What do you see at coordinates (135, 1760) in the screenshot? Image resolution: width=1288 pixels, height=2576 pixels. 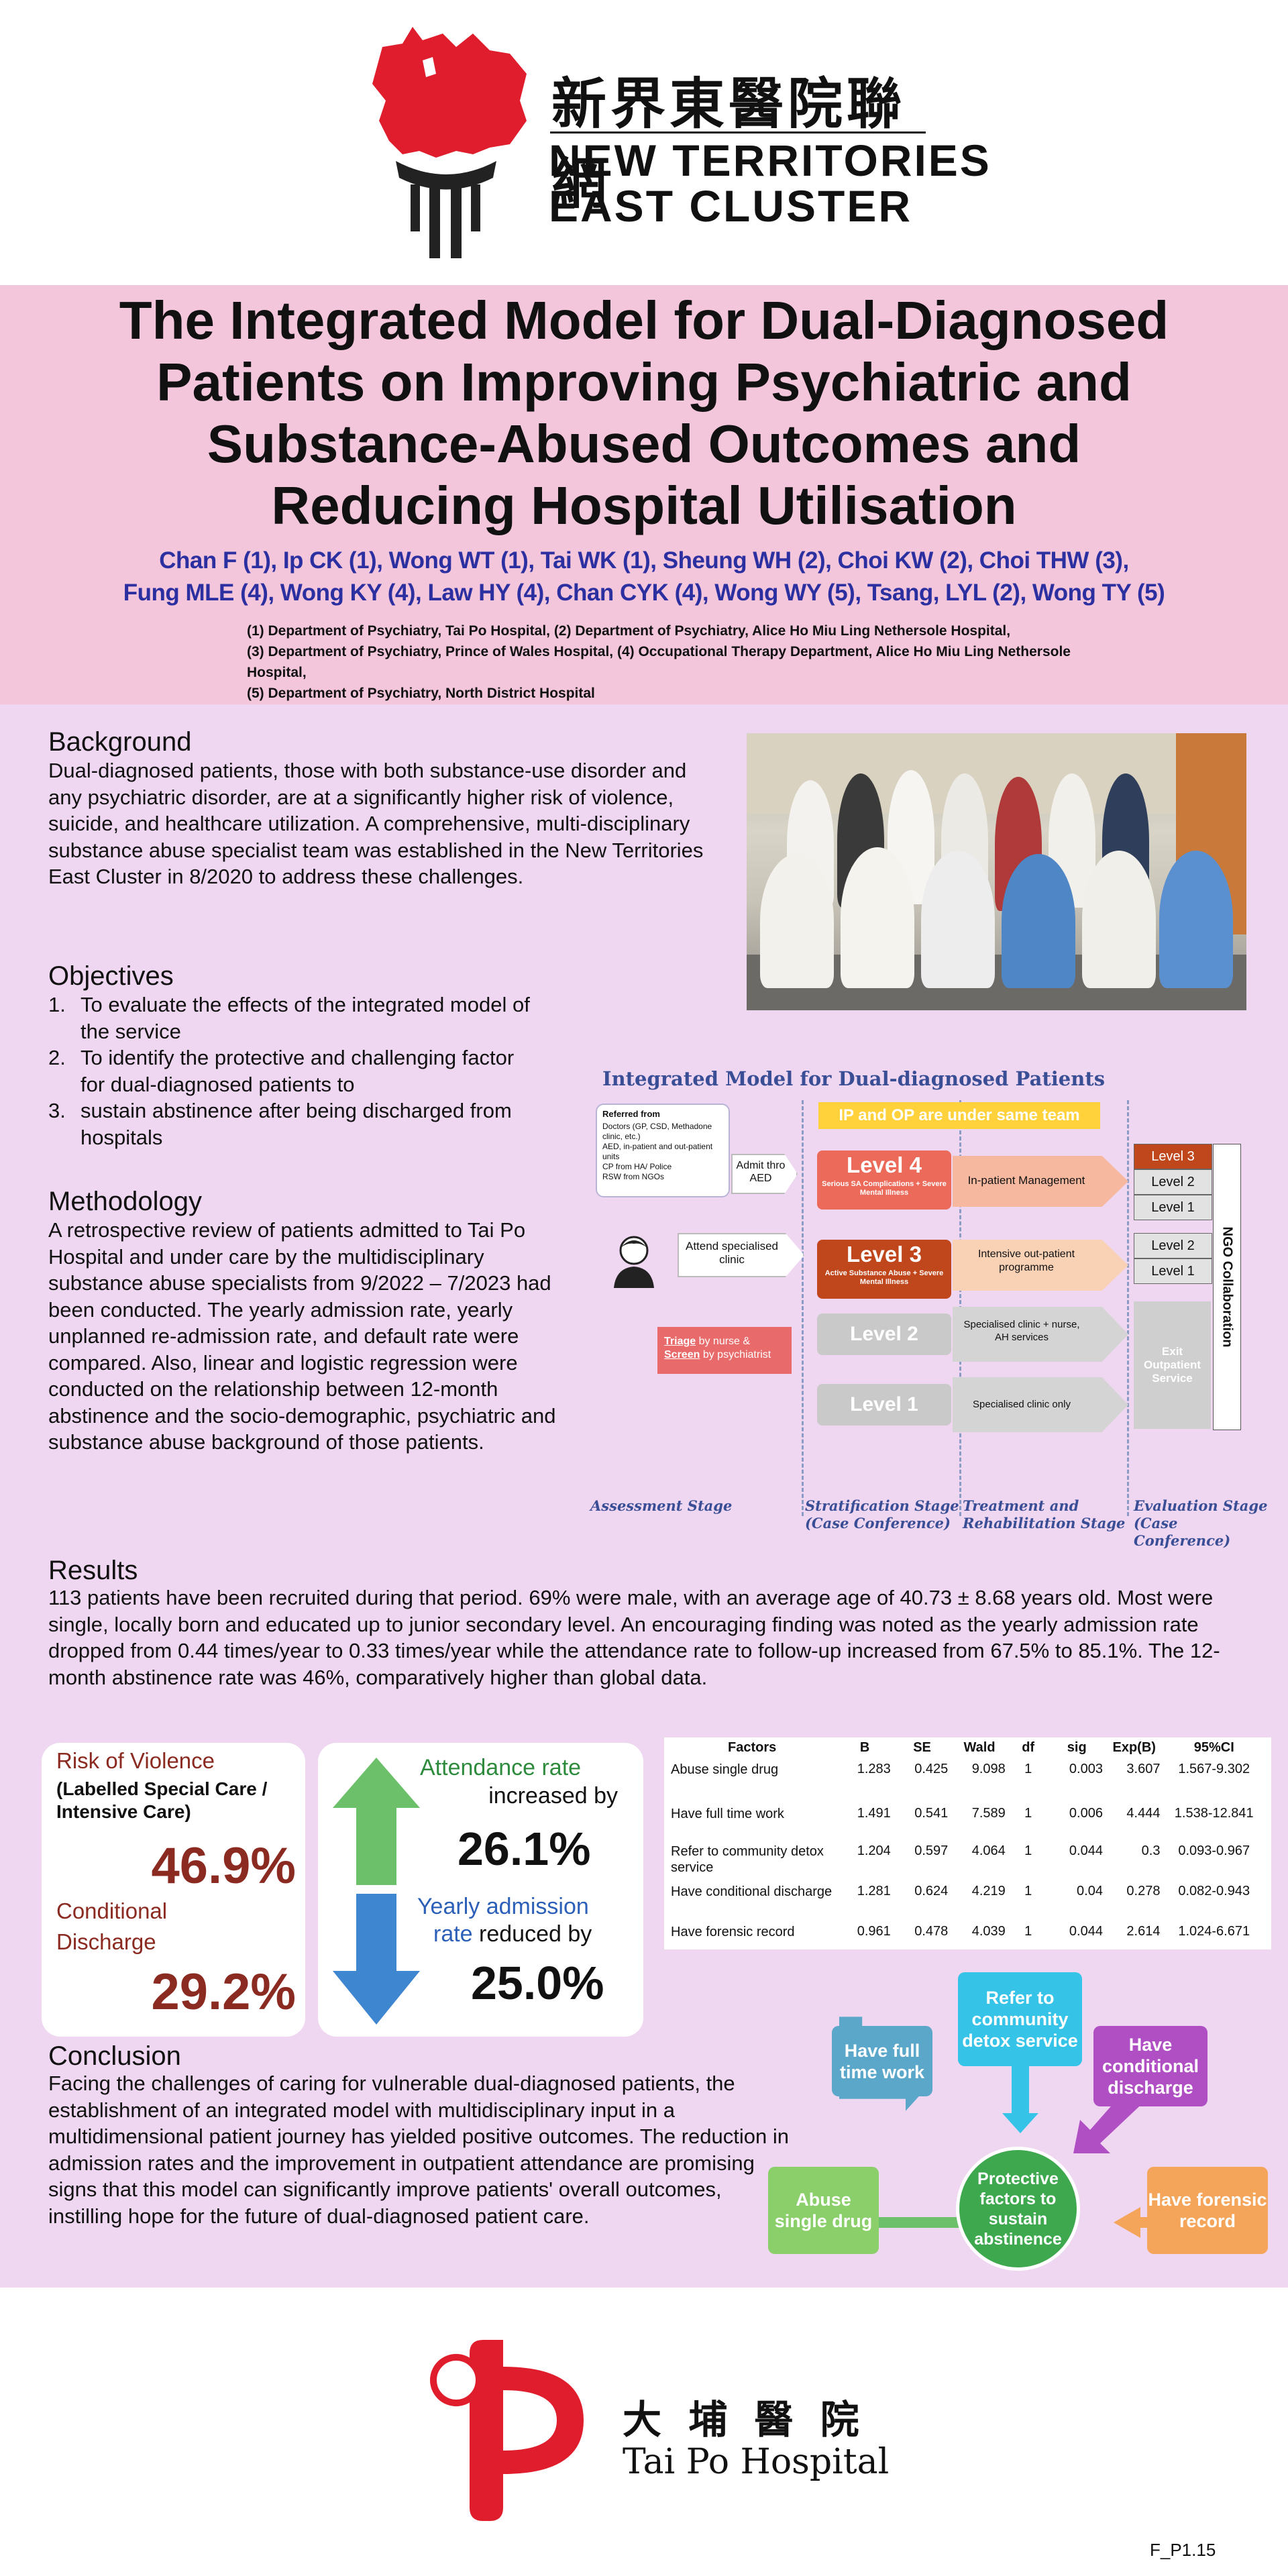 I see `risk-of-violence-label: Risk of Violence` at bounding box center [135, 1760].